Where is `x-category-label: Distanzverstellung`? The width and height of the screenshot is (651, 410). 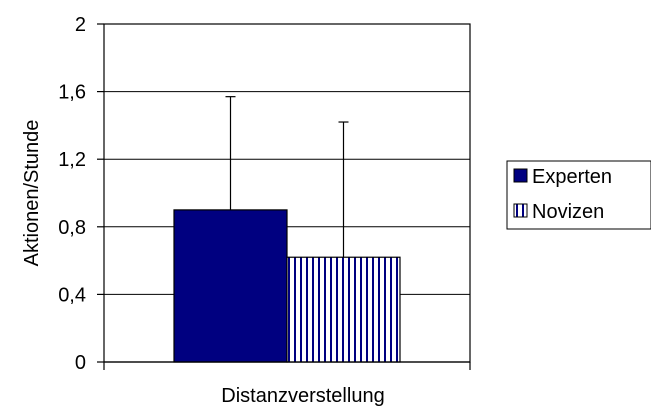 x-category-label: Distanzverstellung is located at coordinates (302, 396).